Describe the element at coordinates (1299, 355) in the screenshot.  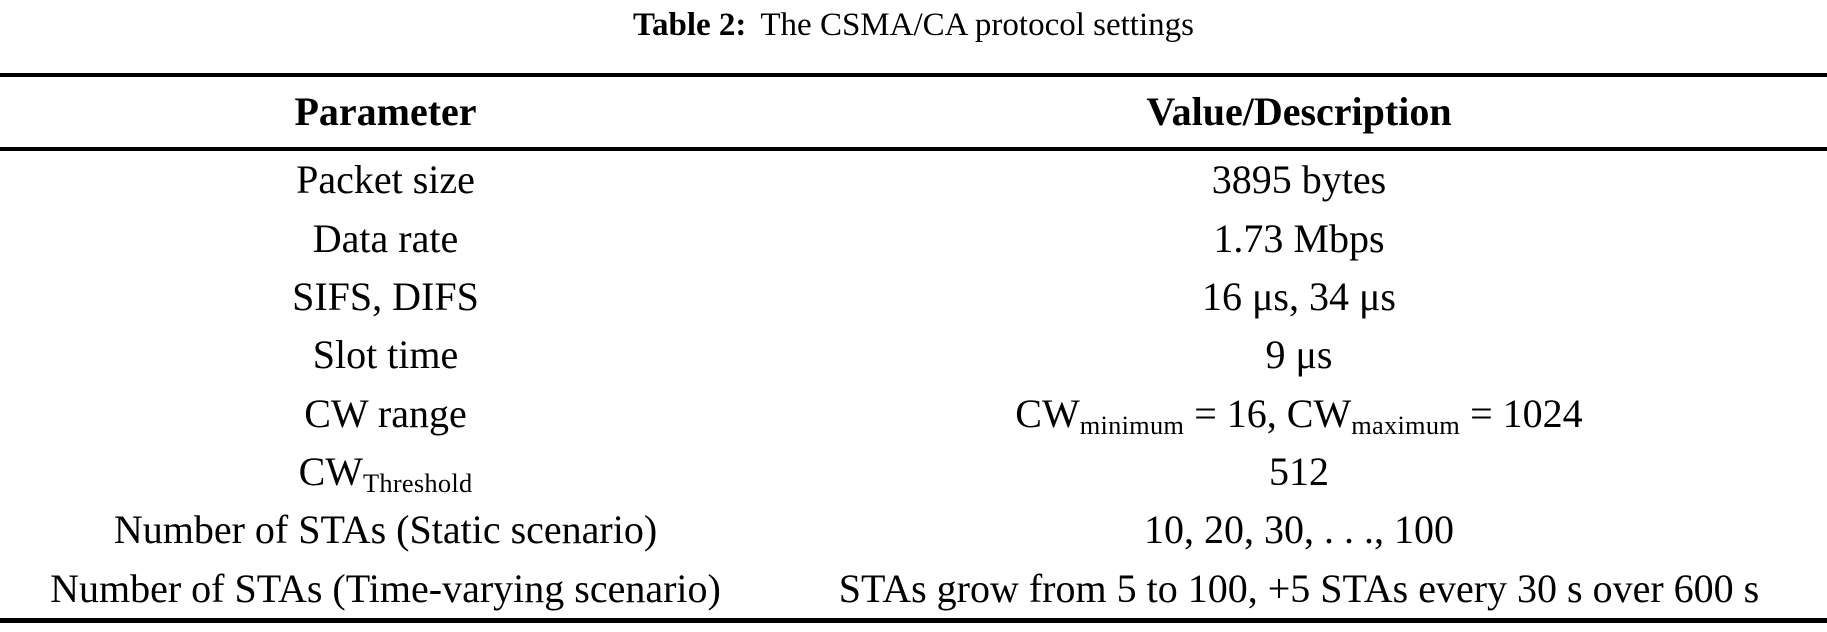
I see `value-cell: 9 μs` at that location.